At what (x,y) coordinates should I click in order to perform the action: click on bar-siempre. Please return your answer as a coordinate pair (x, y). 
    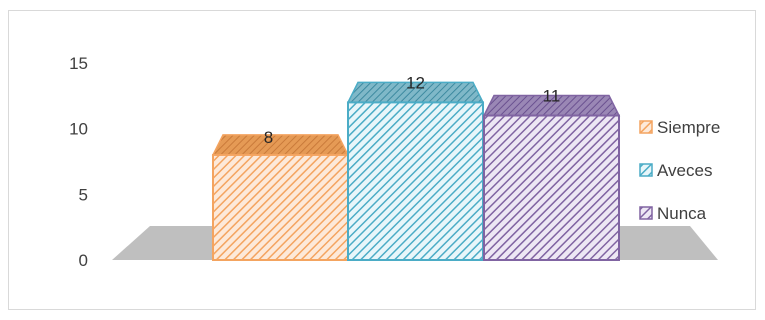
    Looking at the image, I should click on (280, 197).